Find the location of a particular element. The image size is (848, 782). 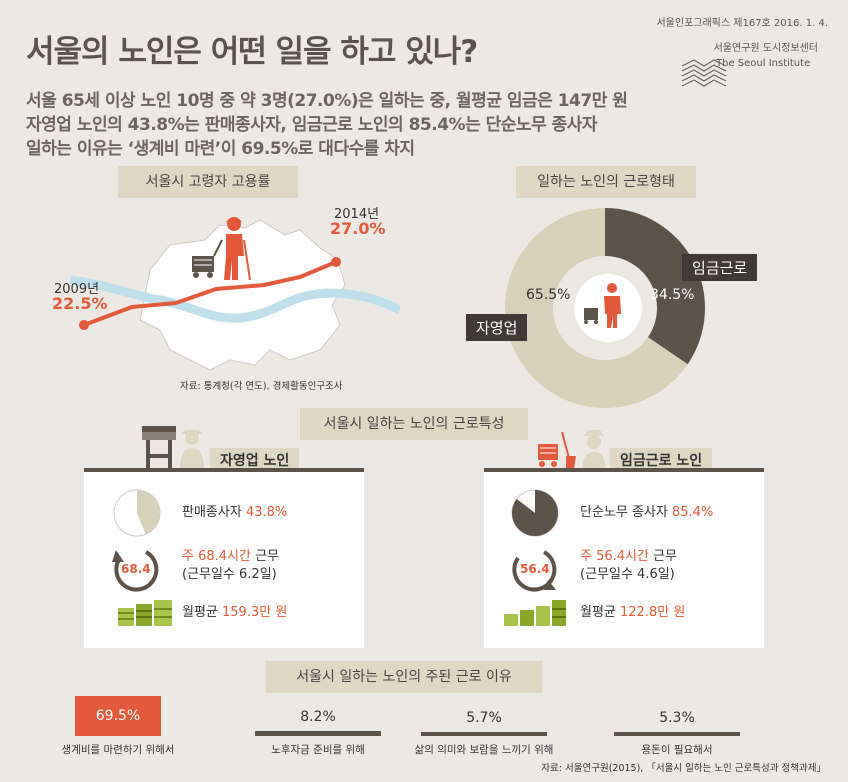

bottom-source: 자료: 서울연구원(2015), 「서울시 일하는 노인 근로특성과 정책과제」 is located at coordinates (683, 768).